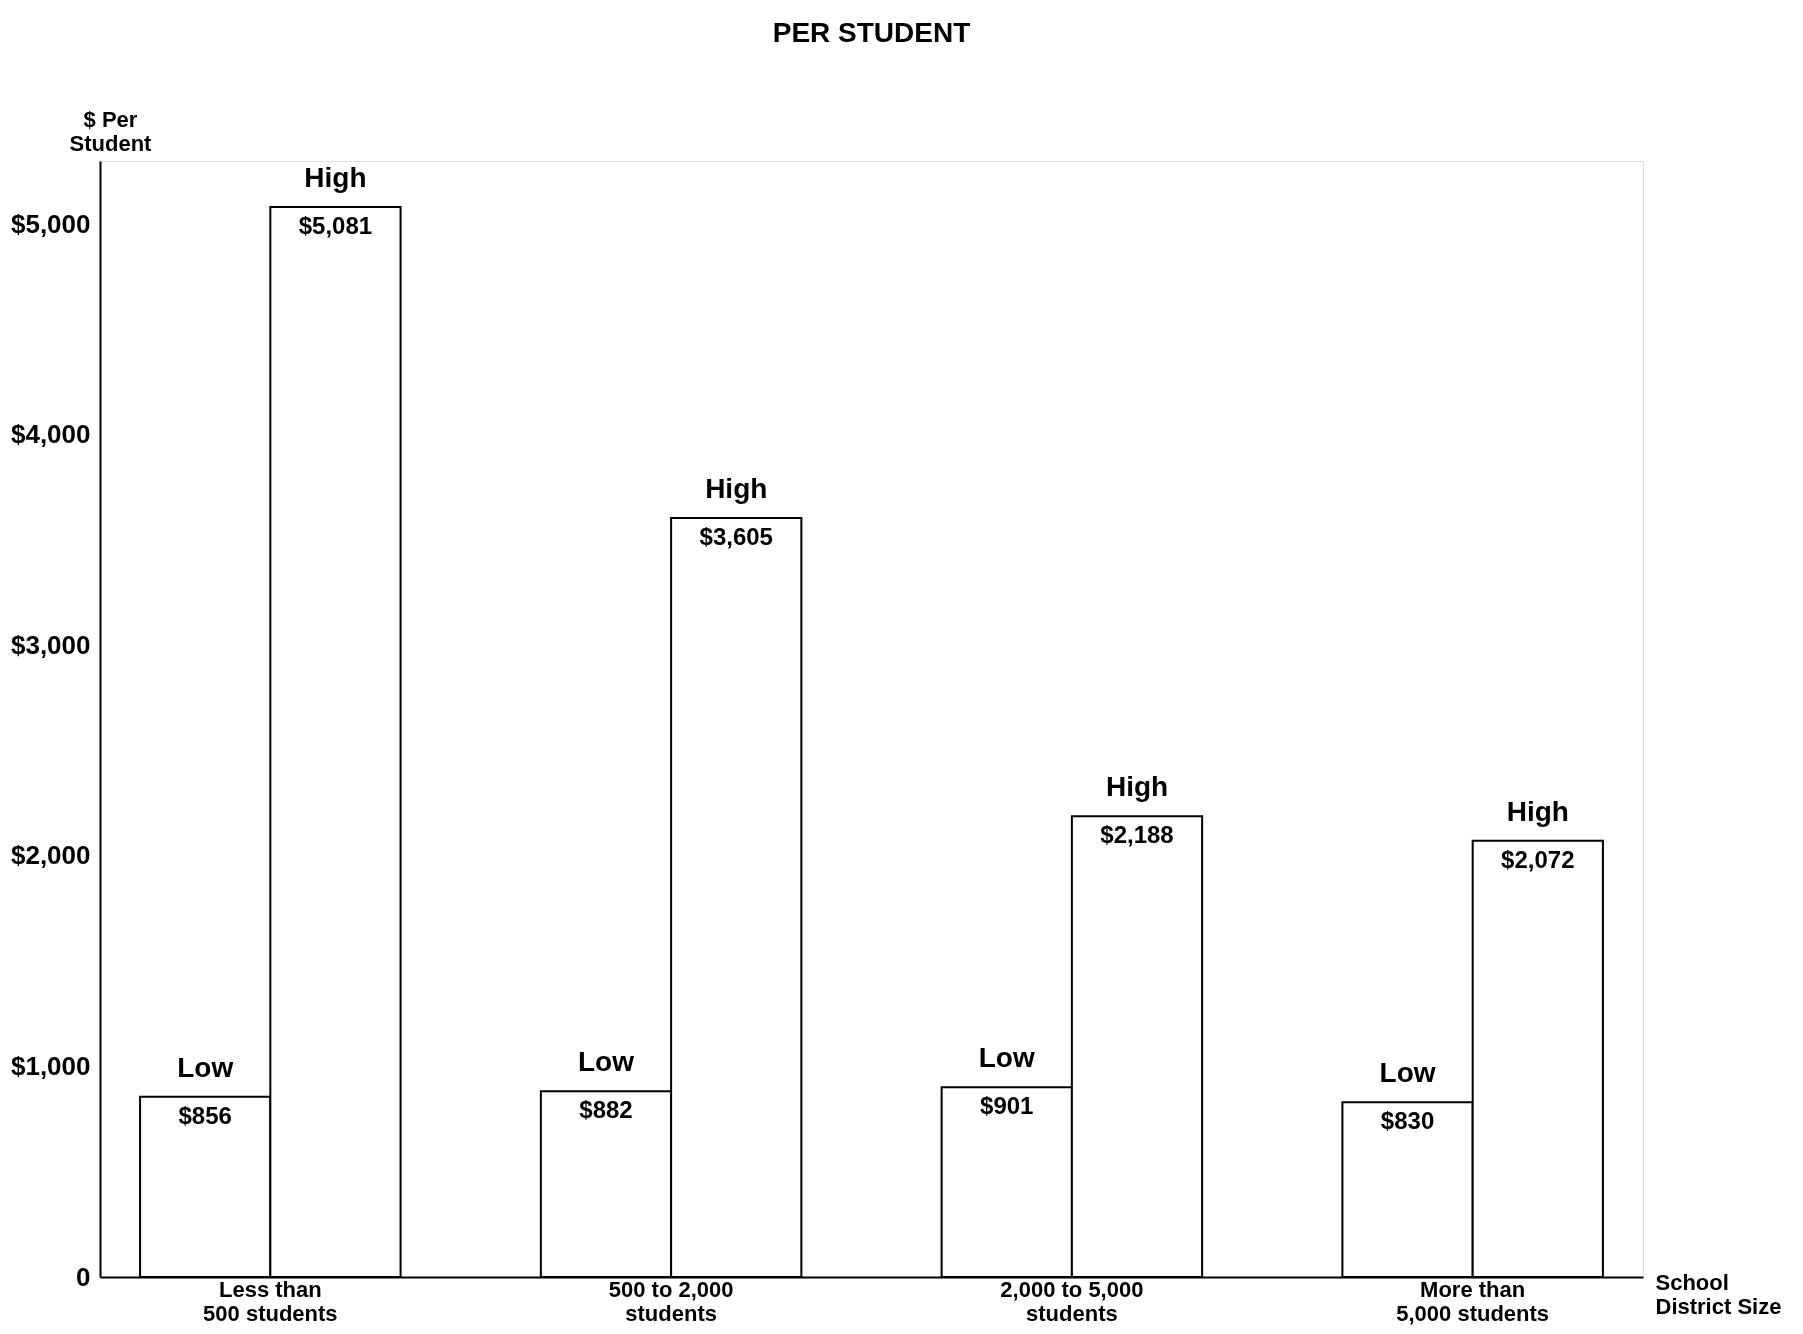  What do you see at coordinates (50, 644) in the screenshot?
I see `y-tick-label: $3,000` at bounding box center [50, 644].